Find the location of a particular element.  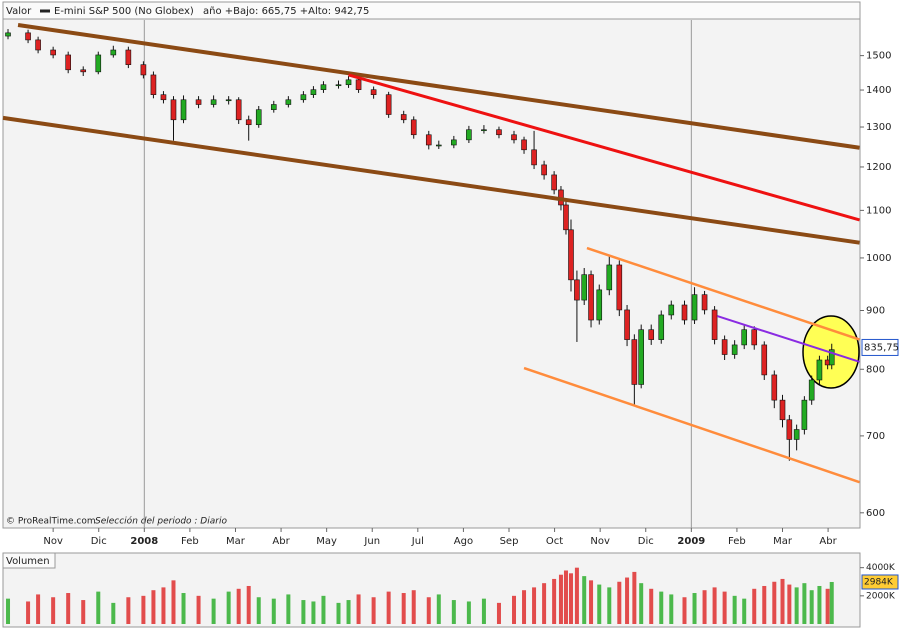

credit: © ProRealTime.com is located at coordinates (51, 522).